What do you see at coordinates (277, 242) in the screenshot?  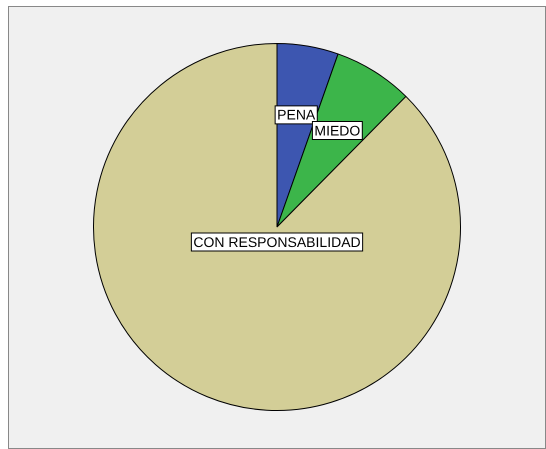 I see `slice-label: CON RESPONSABILIDAD` at bounding box center [277, 242].